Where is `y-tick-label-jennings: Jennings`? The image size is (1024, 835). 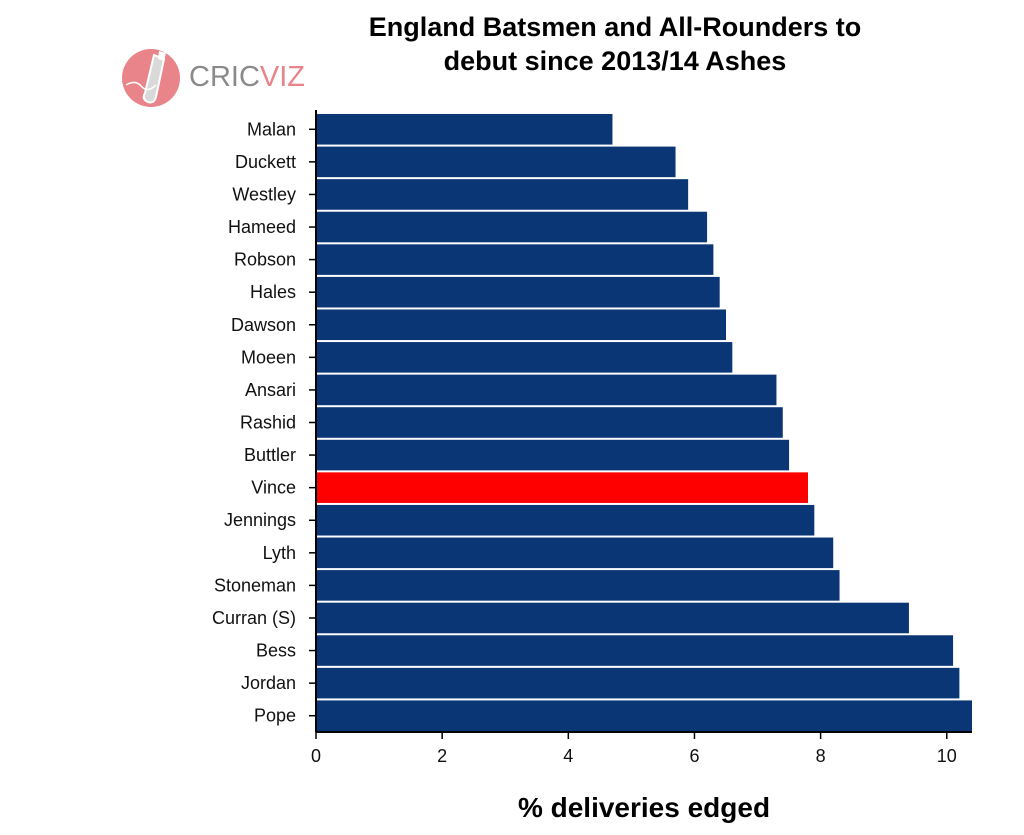 y-tick-label-jennings: Jennings is located at coordinates (260, 520).